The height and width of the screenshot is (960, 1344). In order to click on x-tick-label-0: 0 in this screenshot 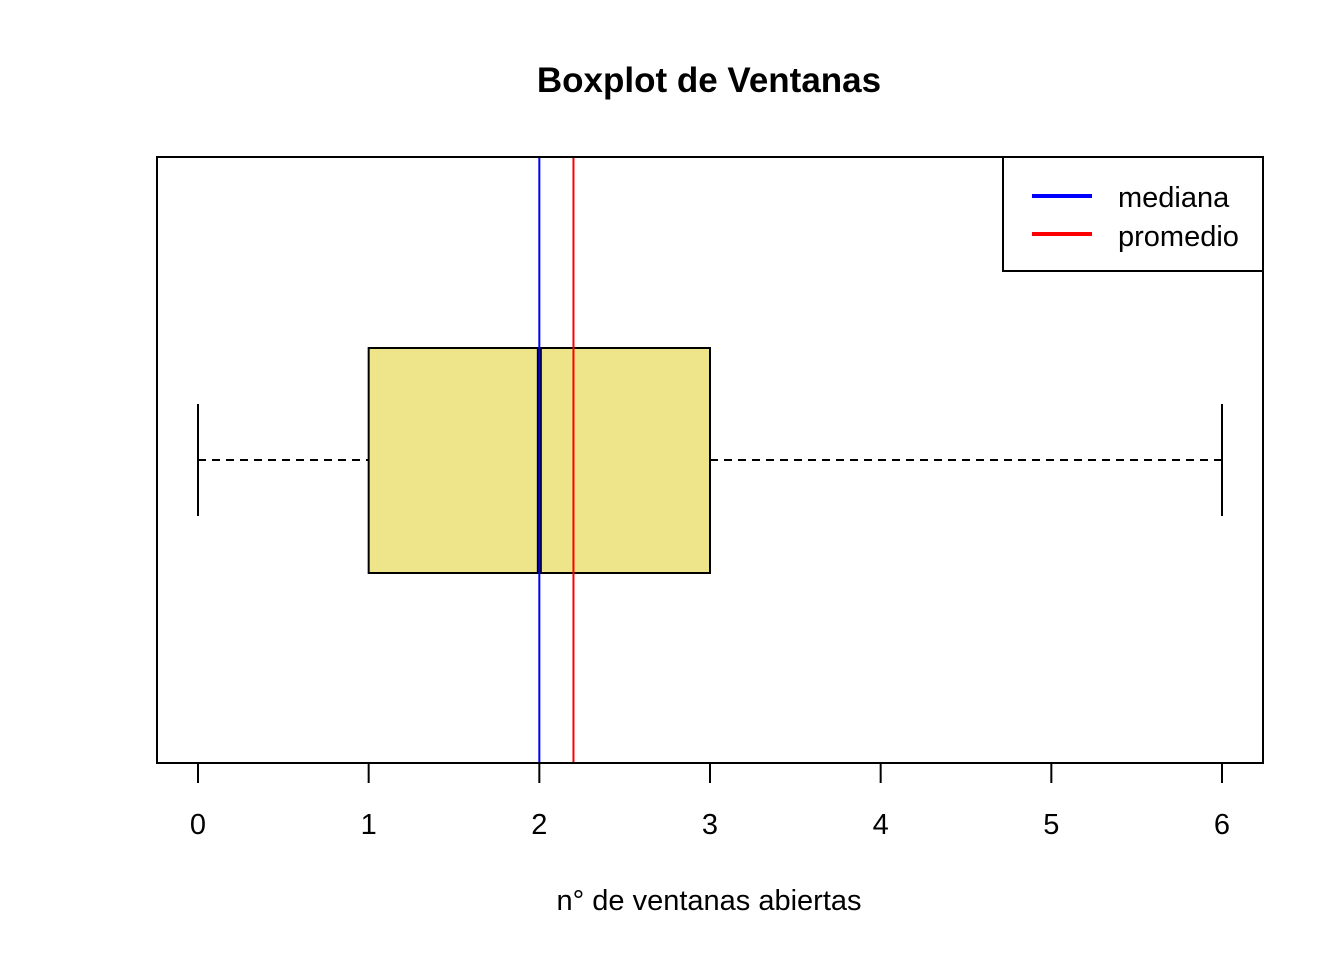, I will do `click(198, 825)`.